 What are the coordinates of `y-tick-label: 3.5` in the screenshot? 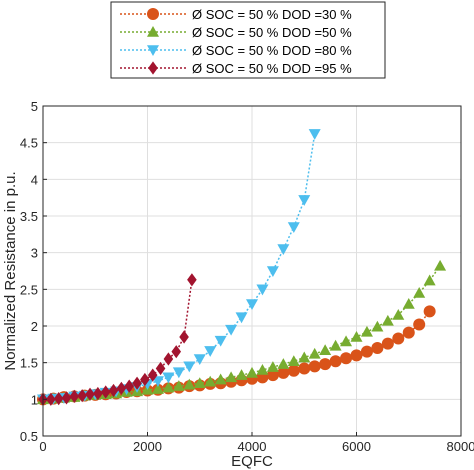 It's located at (29, 216).